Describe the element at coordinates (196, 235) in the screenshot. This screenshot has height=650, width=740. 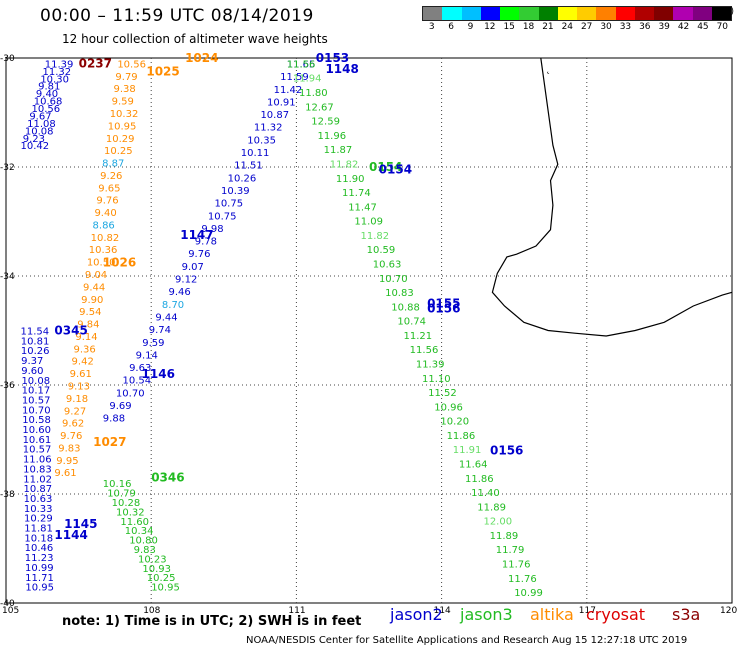
I see `pass-time-label: 1147` at that location.